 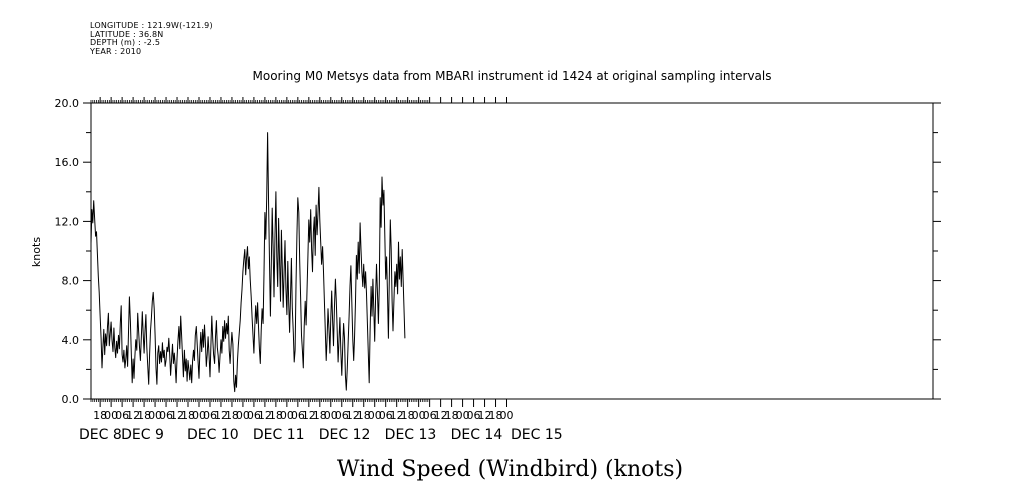 I want to click on x-date-label: DEC 14, so click(x=477, y=435).